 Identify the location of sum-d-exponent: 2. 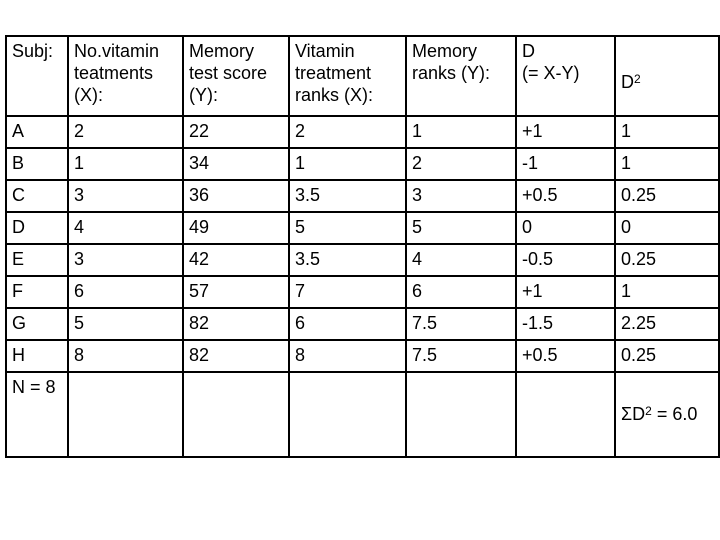
(648, 411).